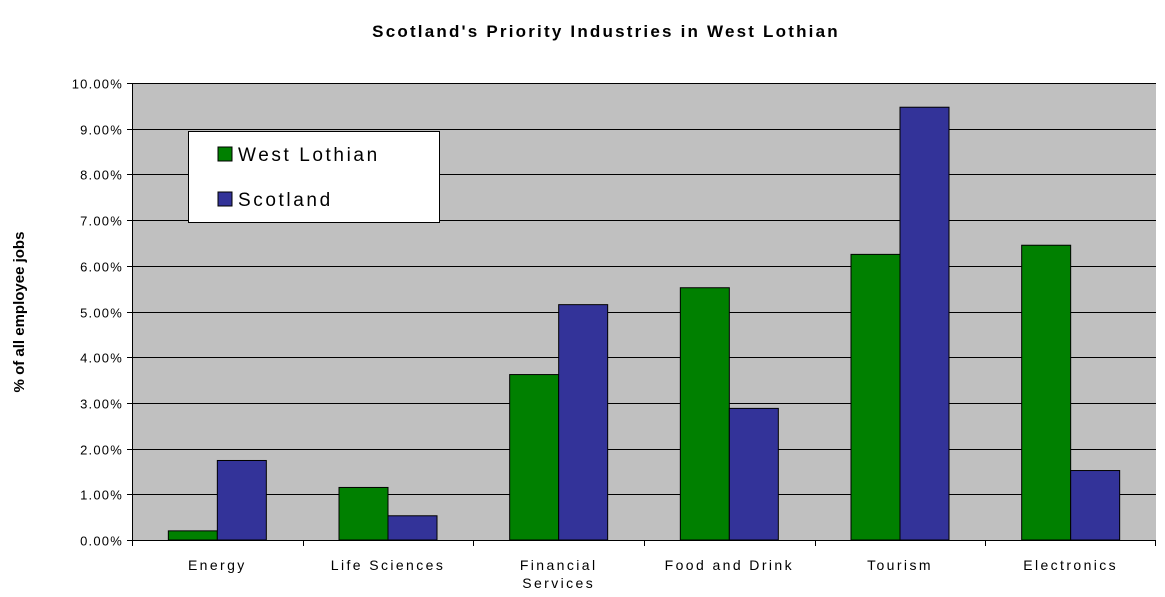  I want to click on y-tick-label: 4.00%, so click(101, 358).